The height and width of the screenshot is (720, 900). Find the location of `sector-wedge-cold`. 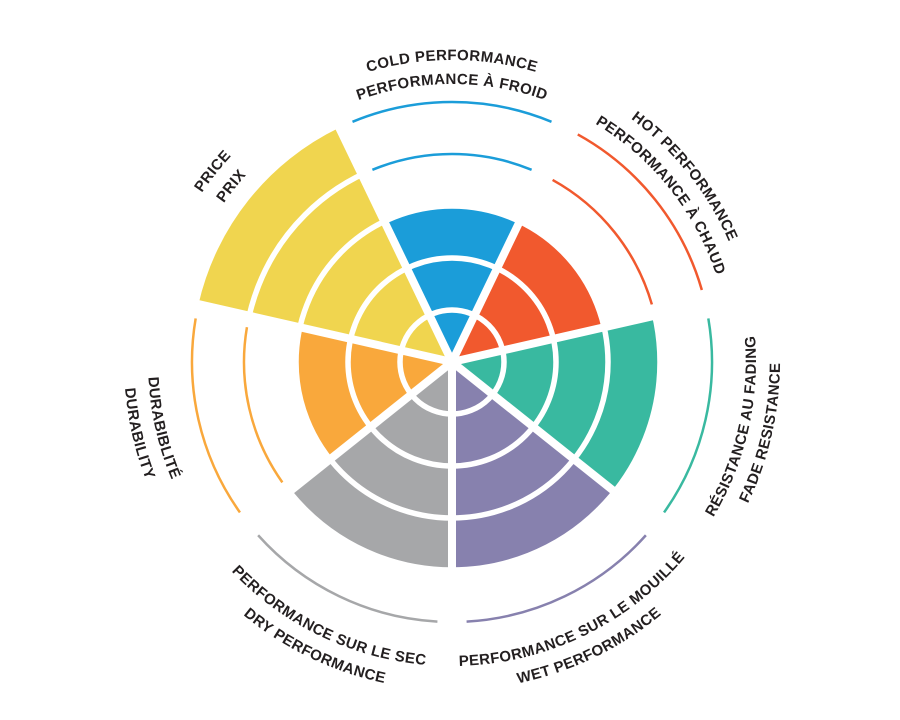

sector-wedge-cold is located at coordinates (452, 283).